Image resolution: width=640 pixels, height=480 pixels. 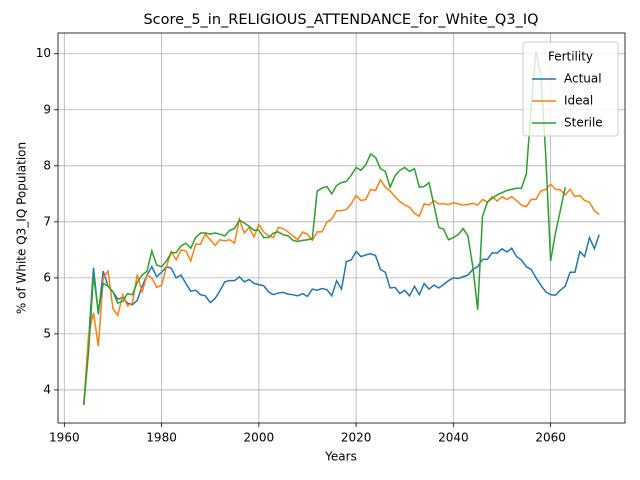 I want to click on y-tick-label: 4, so click(x=47, y=389).